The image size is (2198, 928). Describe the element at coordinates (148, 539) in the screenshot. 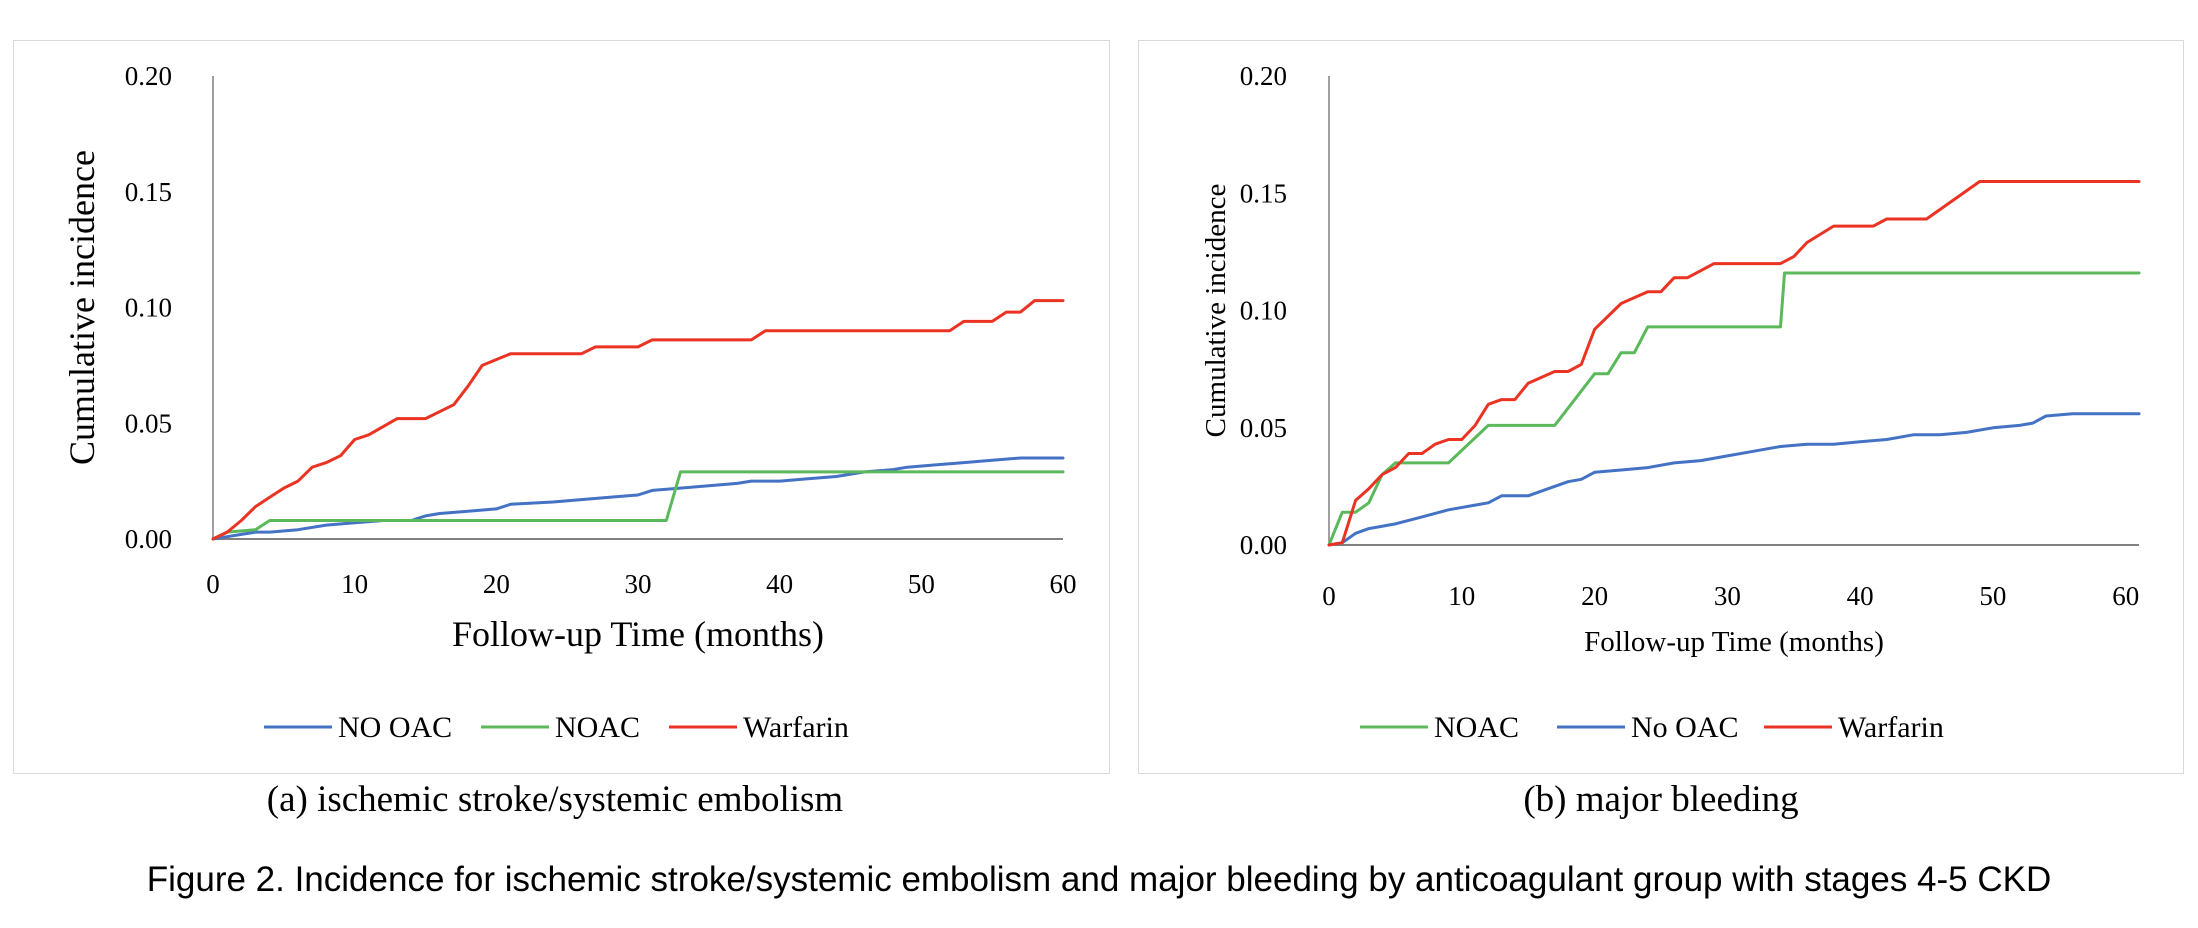

I see `chart-a-y-tick-label: 0.00` at that location.